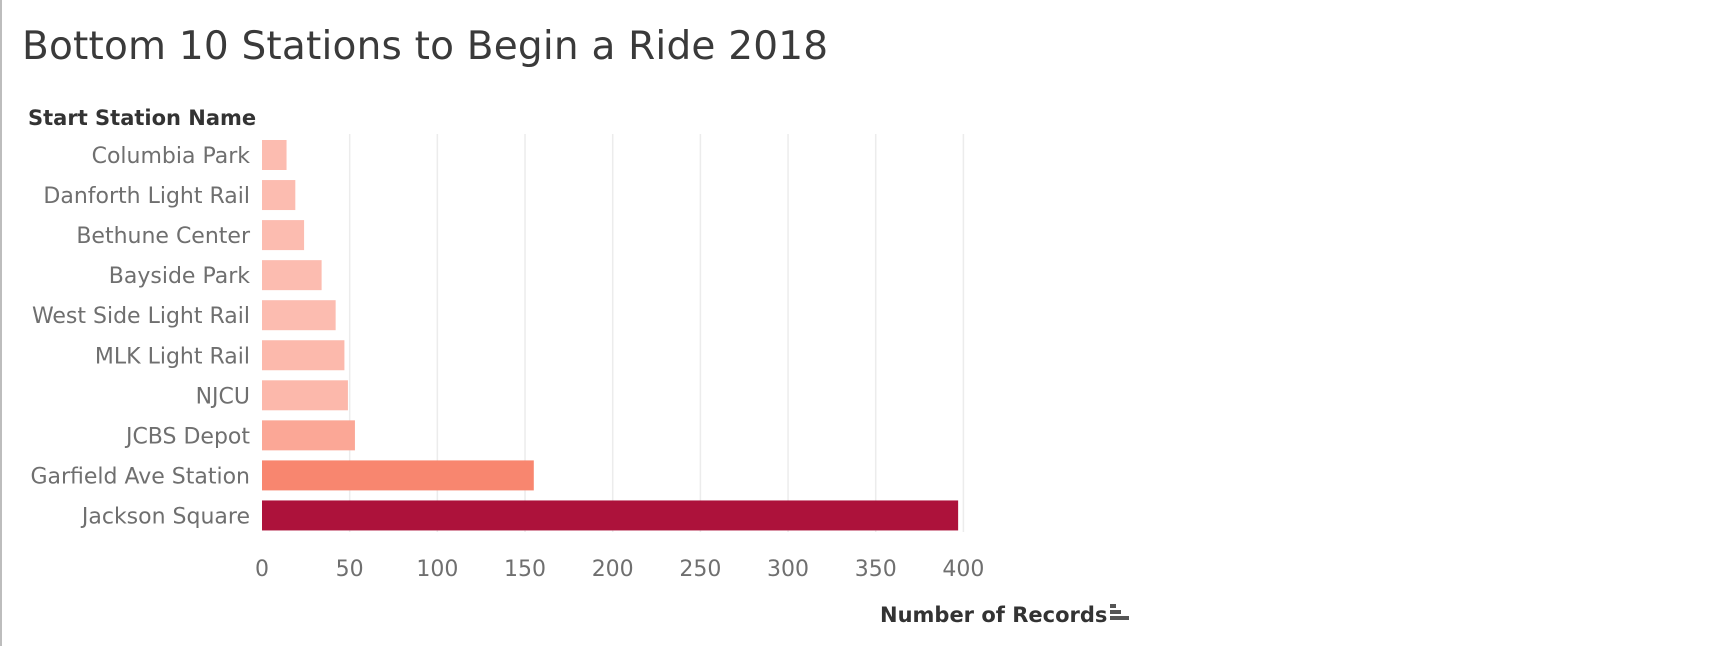 This screenshot has width=1720, height=646. What do you see at coordinates (1119, 612) in the screenshot?
I see `sort-descending-icon` at bounding box center [1119, 612].